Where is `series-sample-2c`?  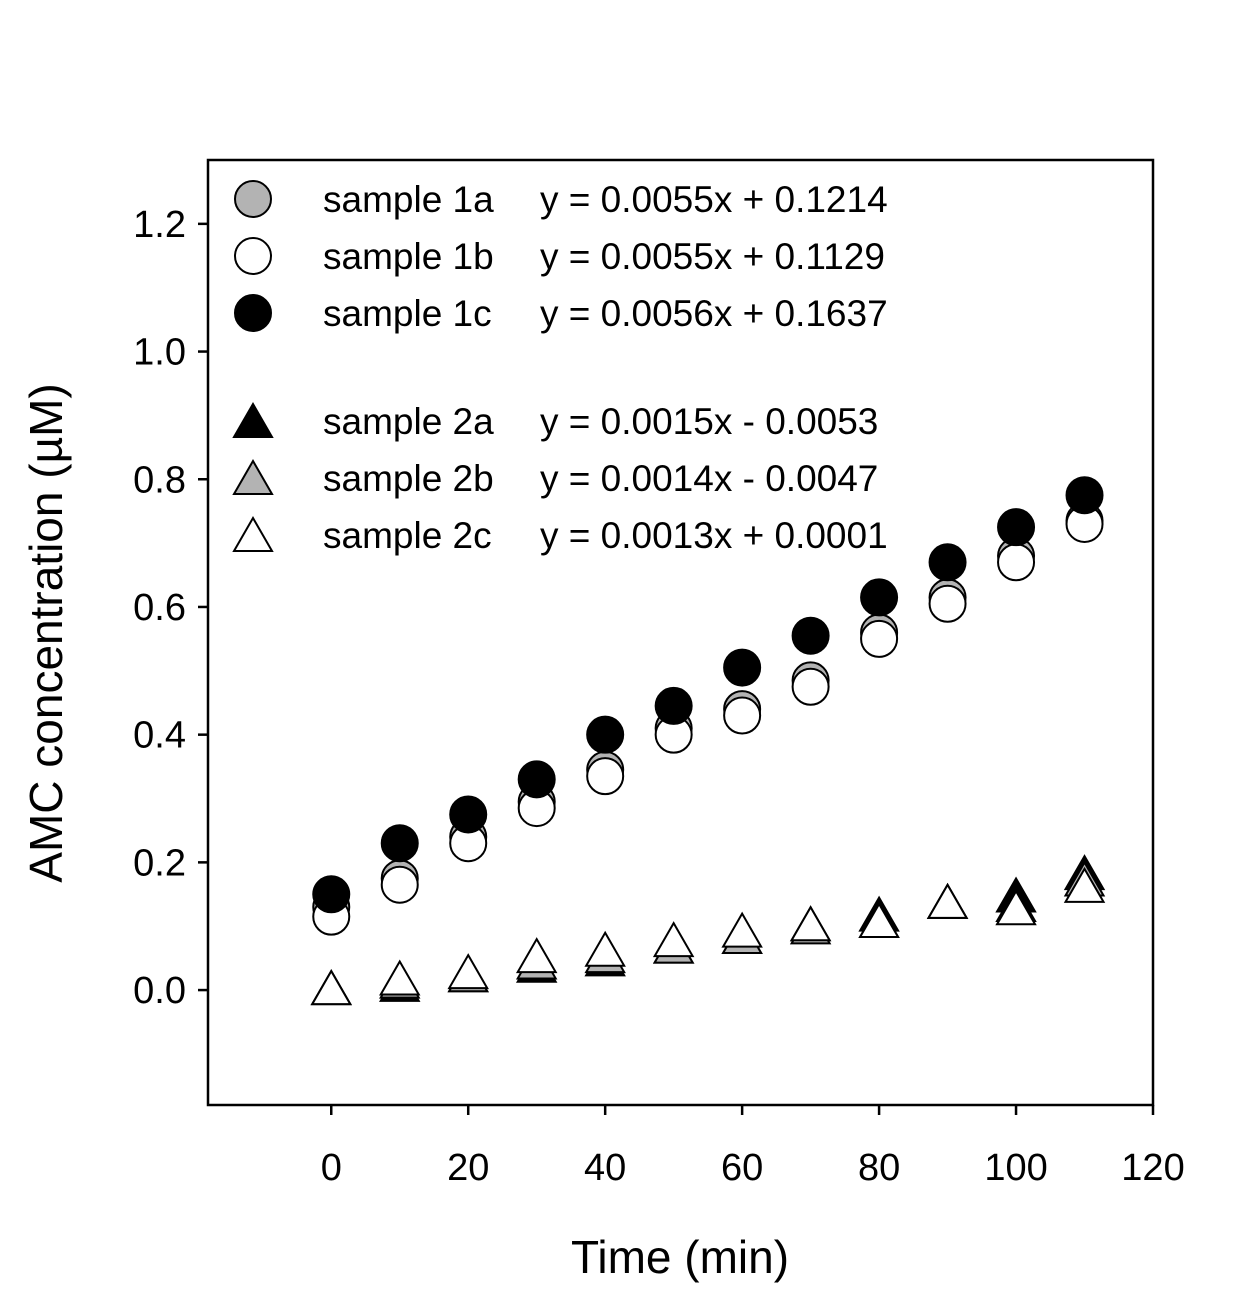 series-sample-2c is located at coordinates (708, 936).